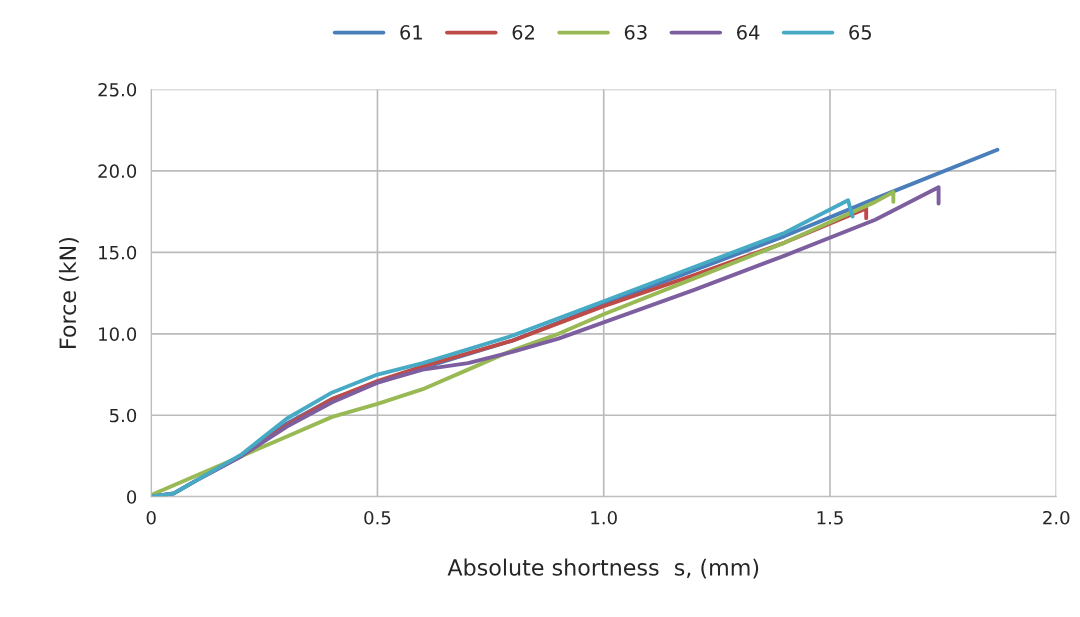  Describe the element at coordinates (132, 497) in the screenshot. I see `y-tick-label: 0` at that location.